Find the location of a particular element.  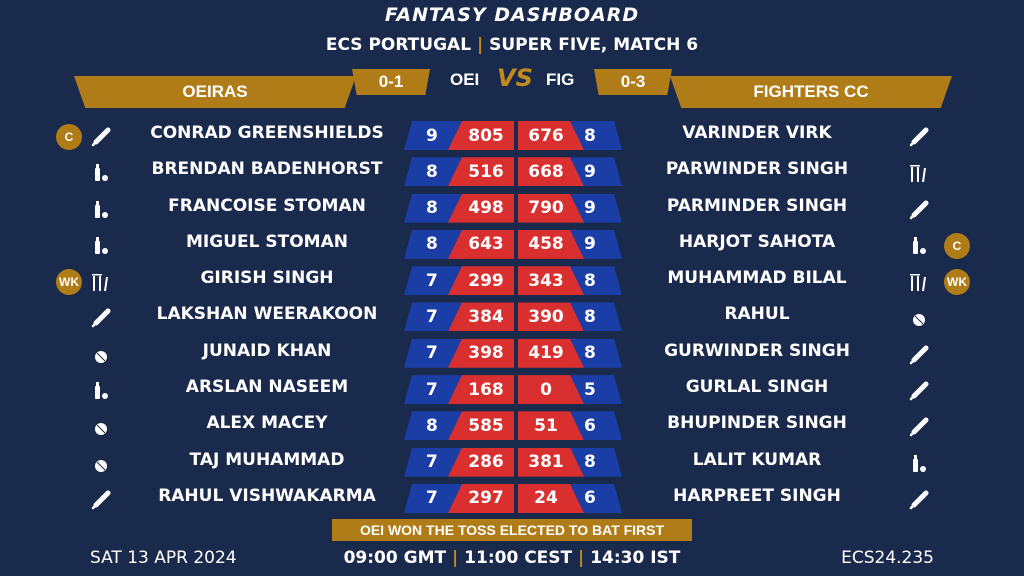

vs-logo: VS is located at coordinates (515, 78).